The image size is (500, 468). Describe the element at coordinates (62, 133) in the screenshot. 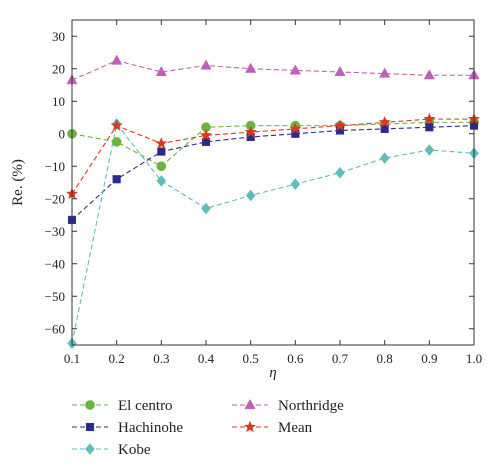

I see `y-tick-label: 0` at that location.